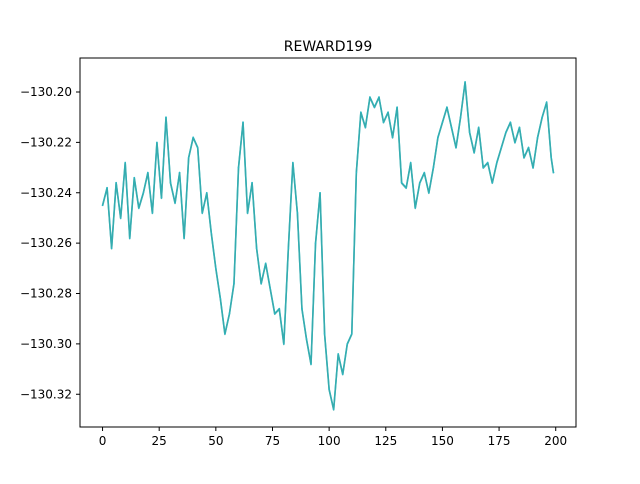  Describe the element at coordinates (46, 193) in the screenshot. I see `y-tick-label: −130.24` at that location.